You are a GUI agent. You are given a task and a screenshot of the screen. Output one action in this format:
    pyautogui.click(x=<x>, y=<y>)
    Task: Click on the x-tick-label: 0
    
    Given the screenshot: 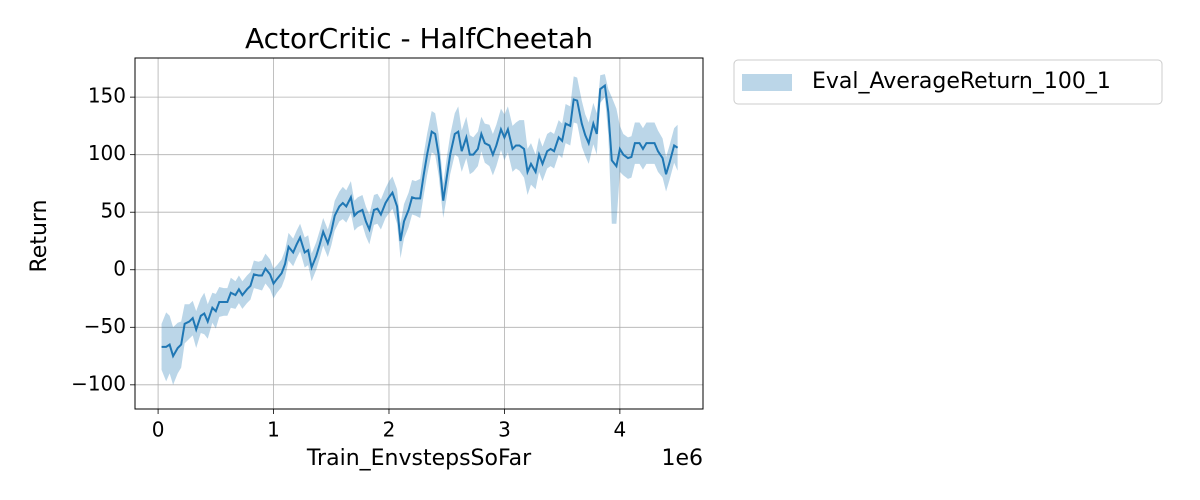 What is the action you would take?
    pyautogui.click(x=158, y=430)
    